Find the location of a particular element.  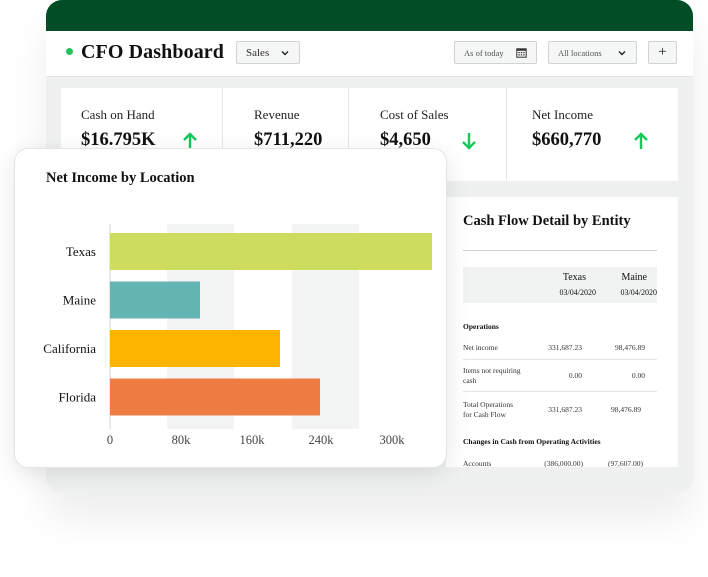

x-tick-label: 300k is located at coordinates (393, 440).